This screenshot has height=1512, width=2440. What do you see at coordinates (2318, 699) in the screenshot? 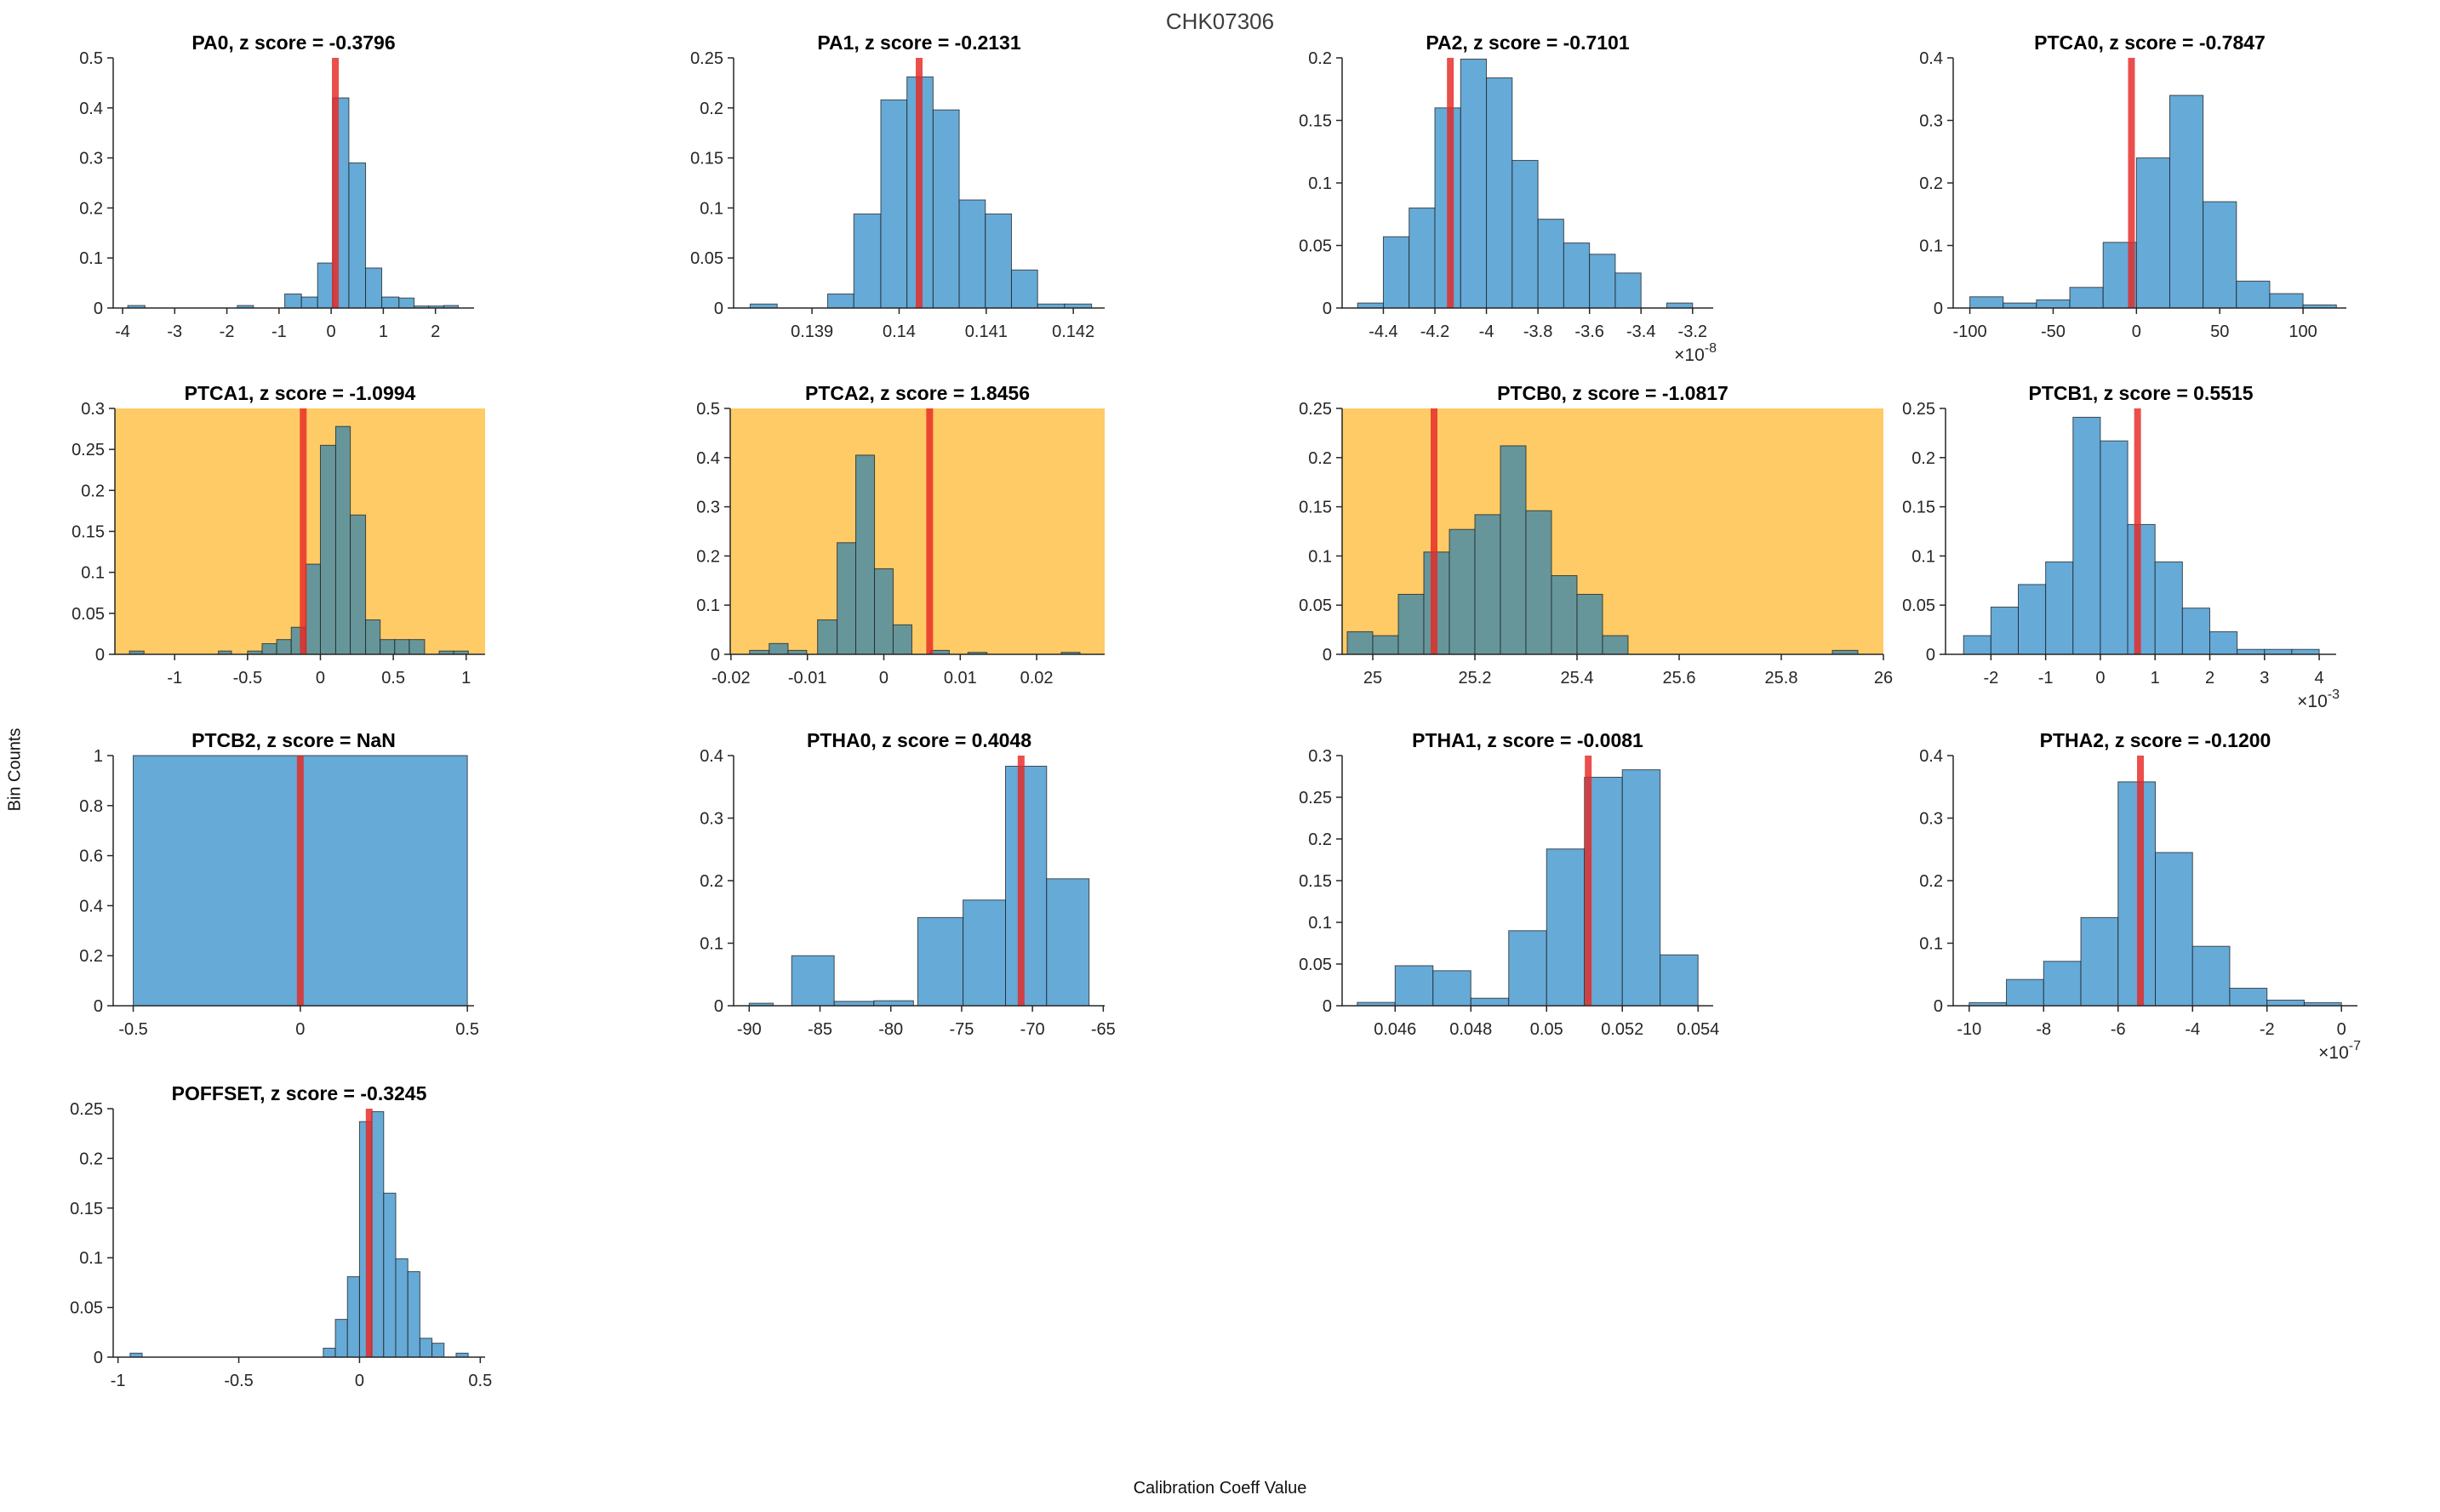
I see `axis-exponent-label: ×10⁻³` at bounding box center [2318, 699].